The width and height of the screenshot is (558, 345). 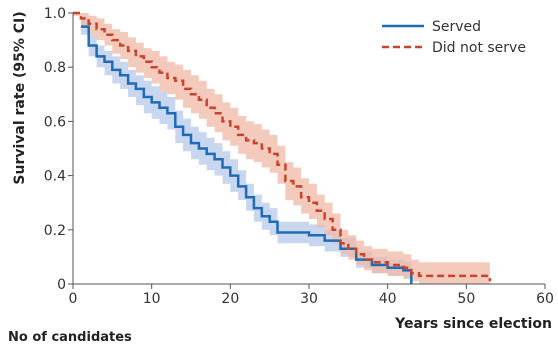 What do you see at coordinates (473, 324) in the screenshot?
I see `x-axis-title: Years since election` at bounding box center [473, 324].